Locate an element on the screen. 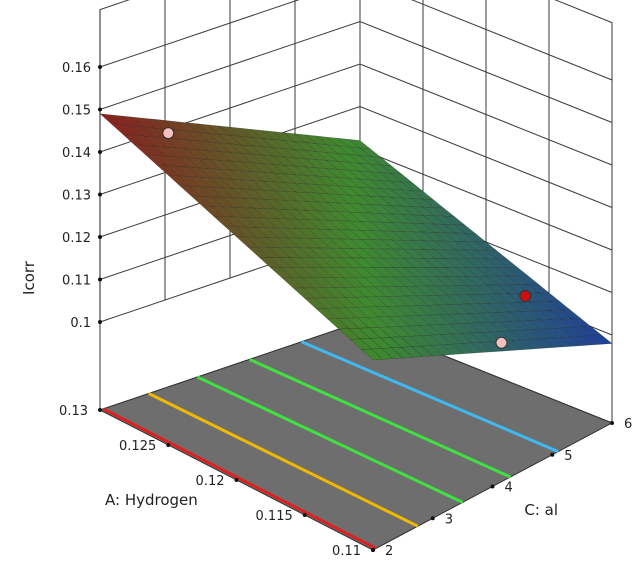  x-tick-label: 0.12 is located at coordinates (210, 481).